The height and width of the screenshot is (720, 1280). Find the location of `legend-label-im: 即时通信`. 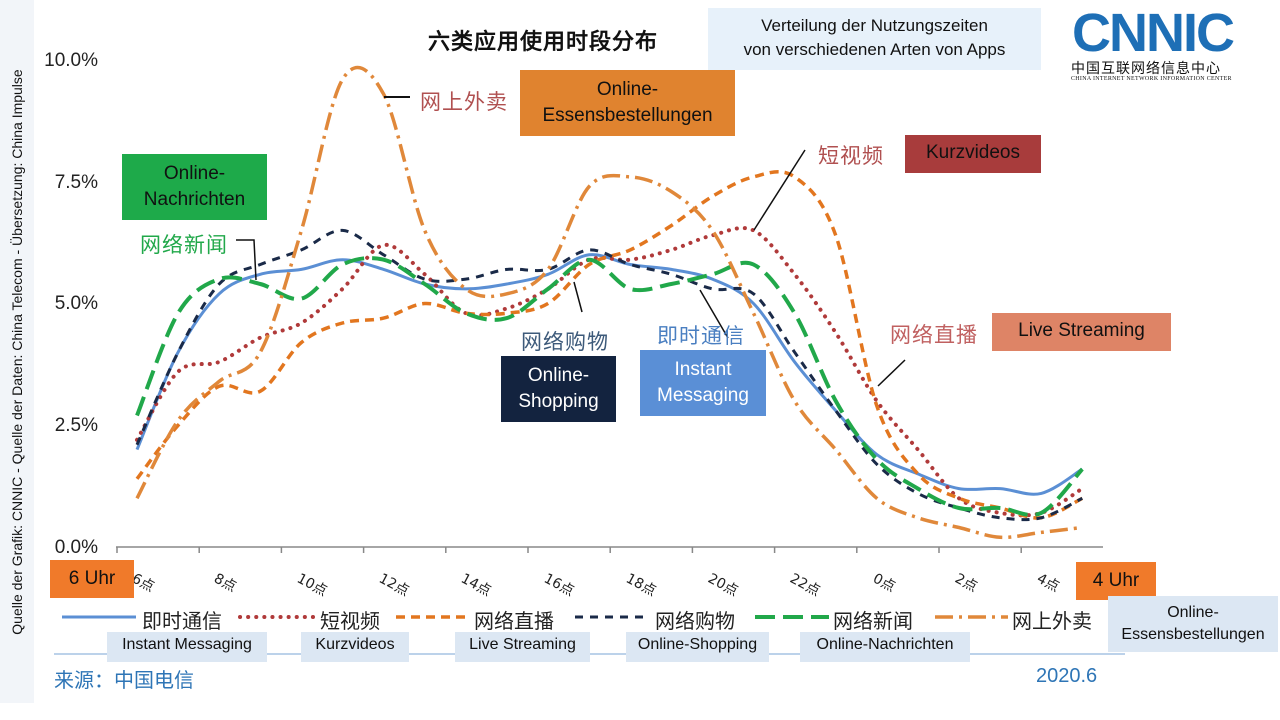

legend-label-im: 即时通信 is located at coordinates (182, 621).